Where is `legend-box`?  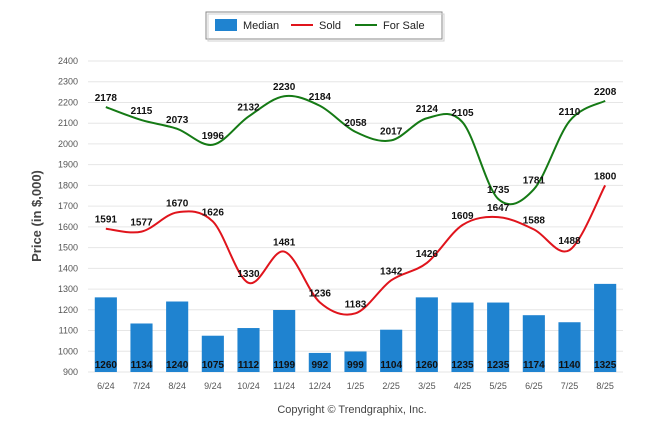 legend-box is located at coordinates (324, 25).